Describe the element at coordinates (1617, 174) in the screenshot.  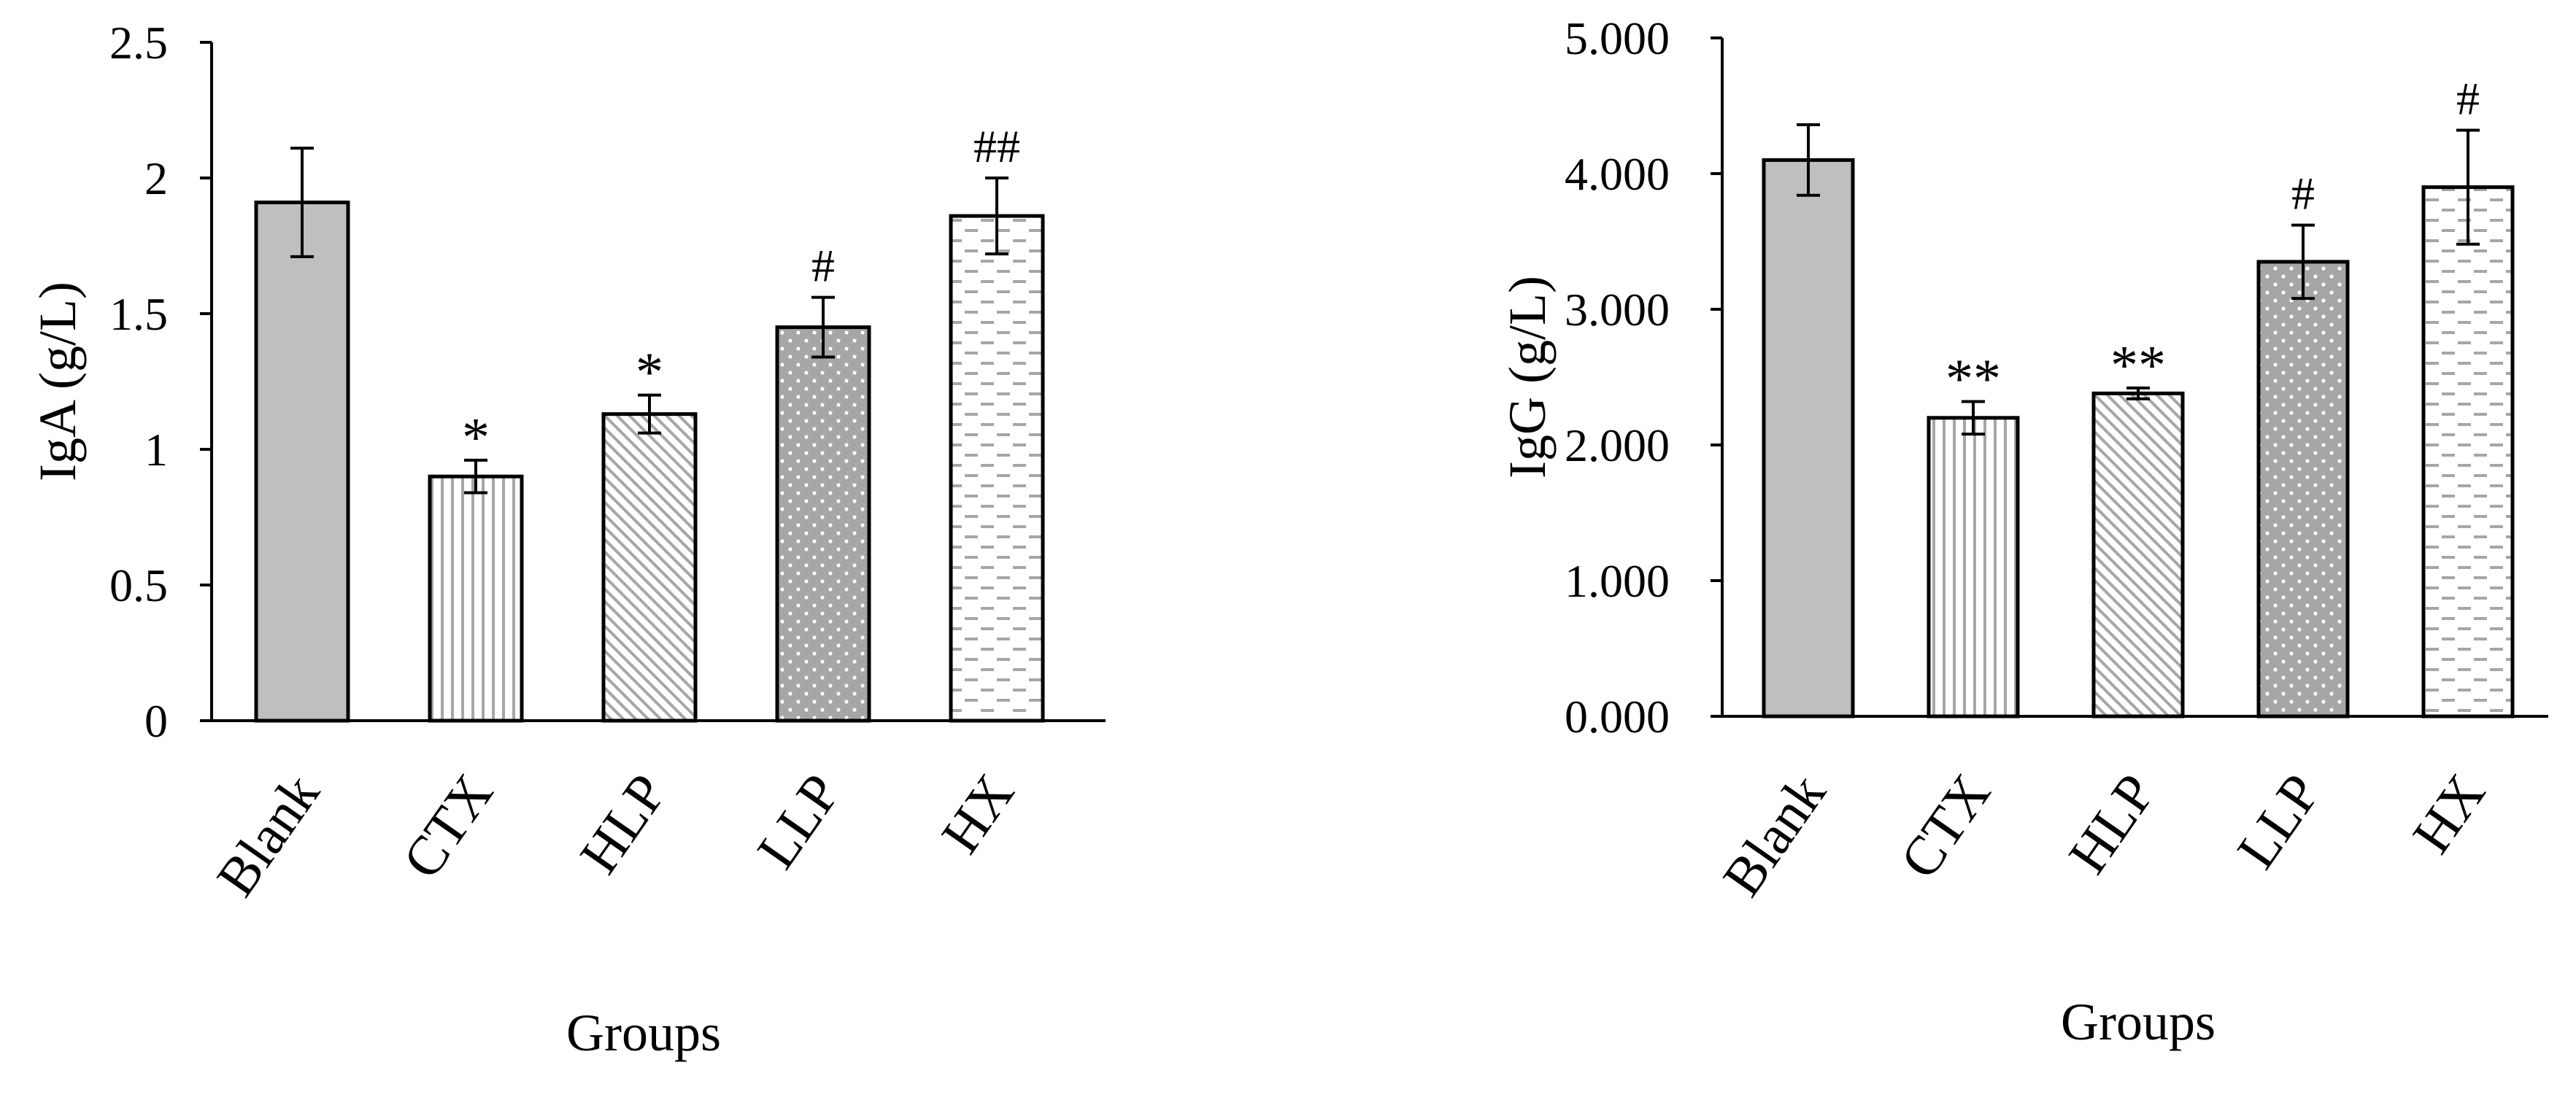
I see `y-tick-label: 4.000` at that location.